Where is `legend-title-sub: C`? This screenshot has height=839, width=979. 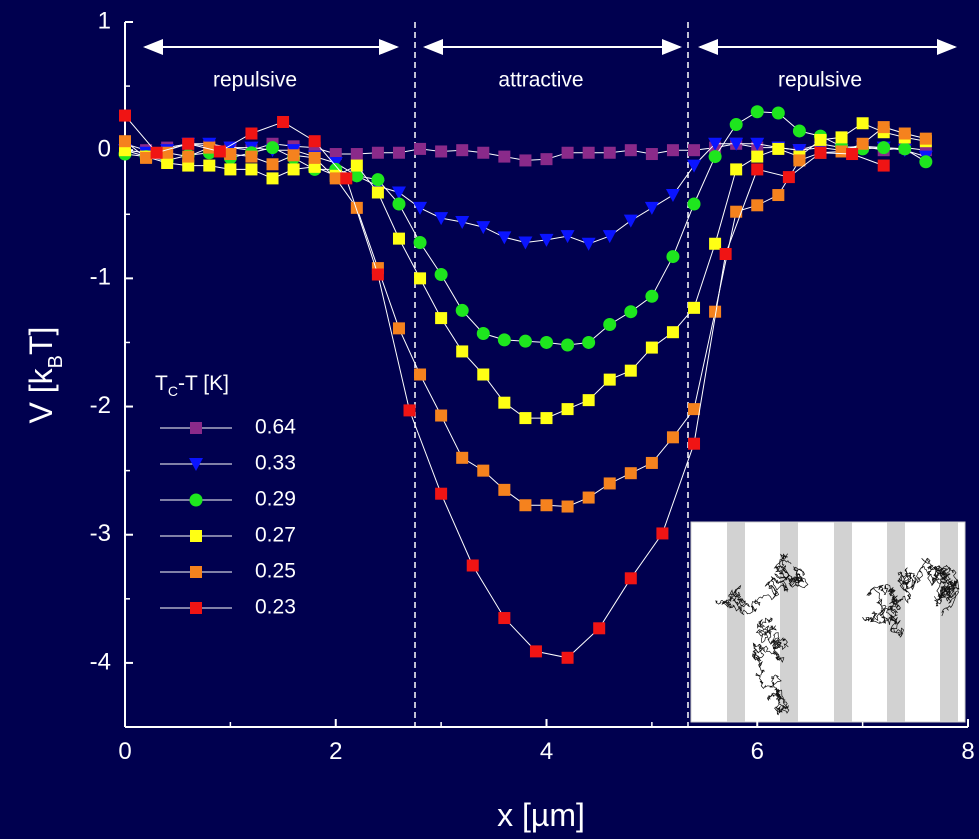 legend-title-sub: C is located at coordinates (173, 391).